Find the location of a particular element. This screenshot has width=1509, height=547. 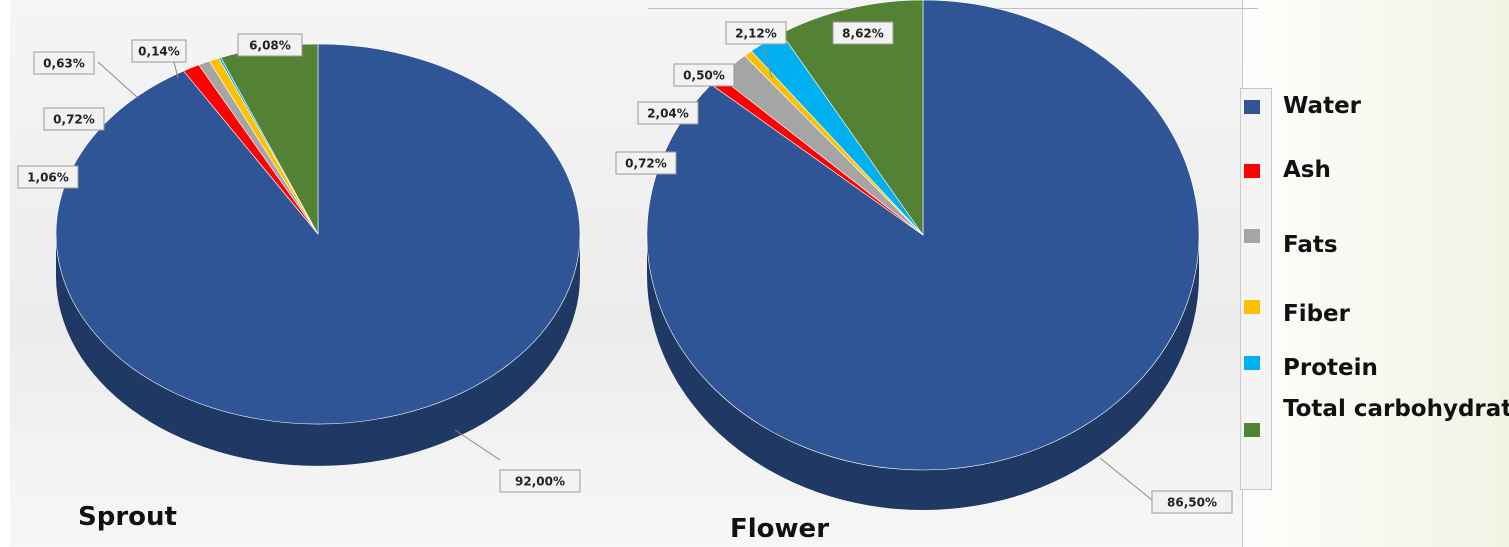

flower-data-label-text-ash: 0,72% is located at coordinates (646, 164).